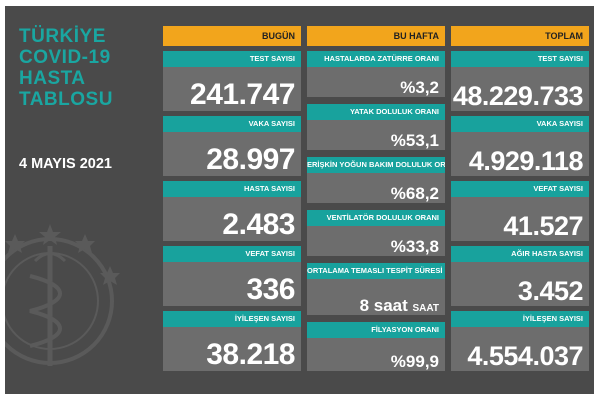 The width and height of the screenshot is (600, 400). Describe the element at coordinates (376, 330) in the screenshot. I see `card-label: FİLYASYON ORANI` at that location.